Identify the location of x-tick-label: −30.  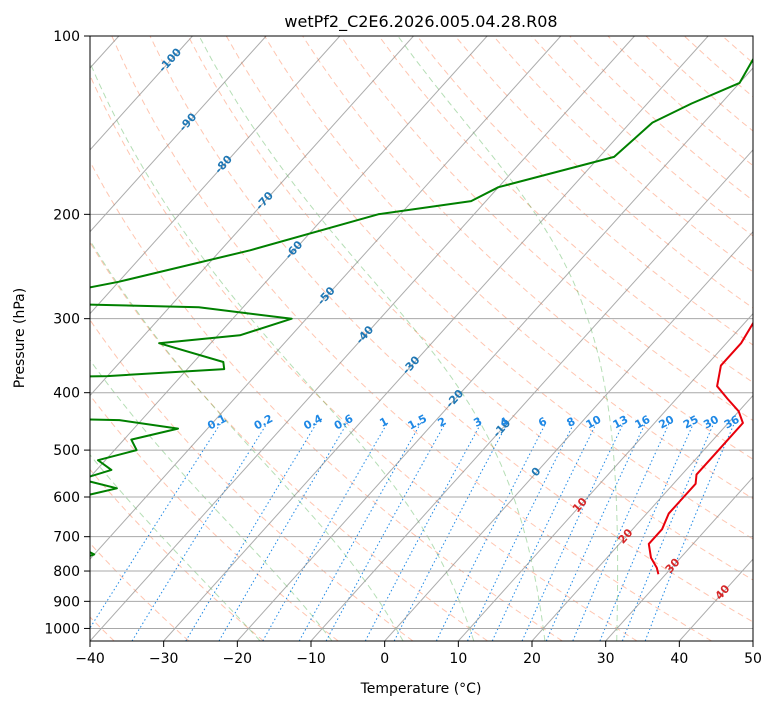
(164, 659).